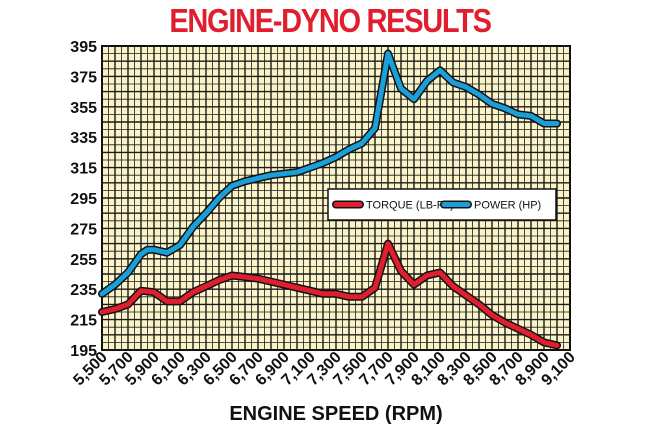  What do you see at coordinates (83, 290) in the screenshot?
I see `y-tick-label: 235` at bounding box center [83, 290].